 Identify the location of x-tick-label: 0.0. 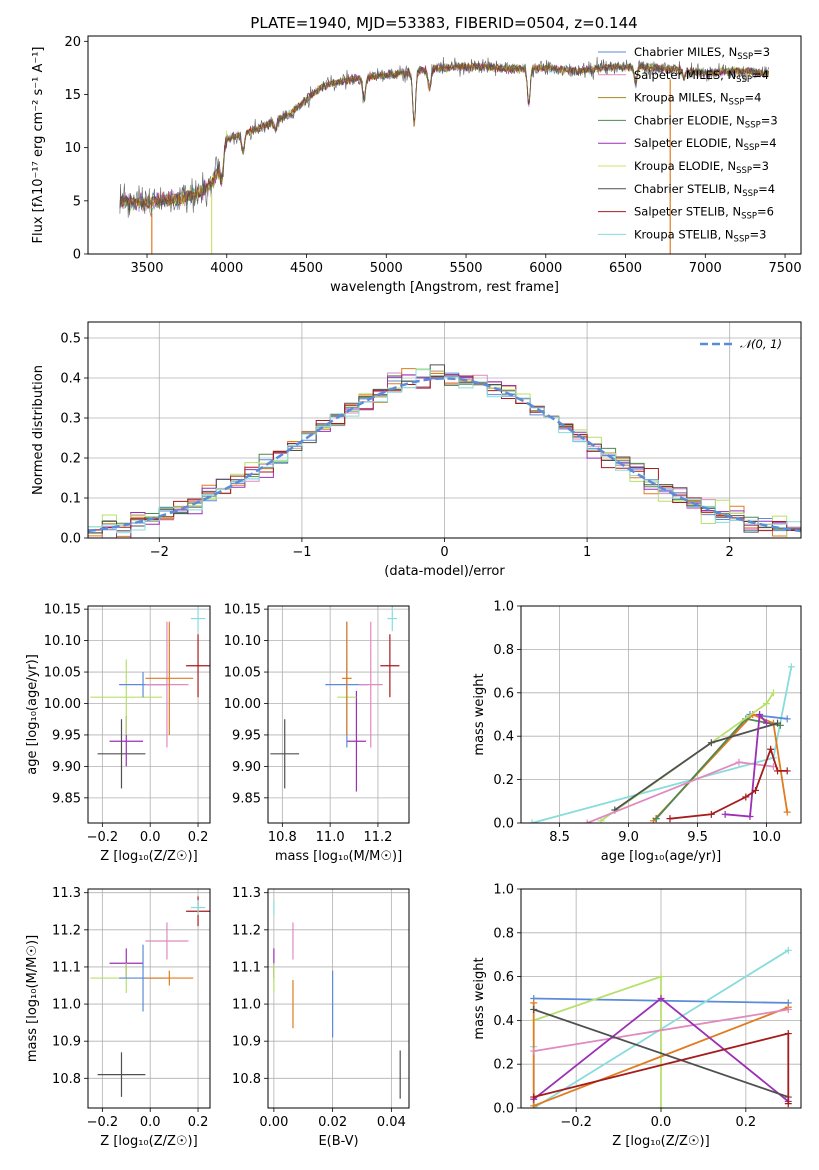
(661, 1122).